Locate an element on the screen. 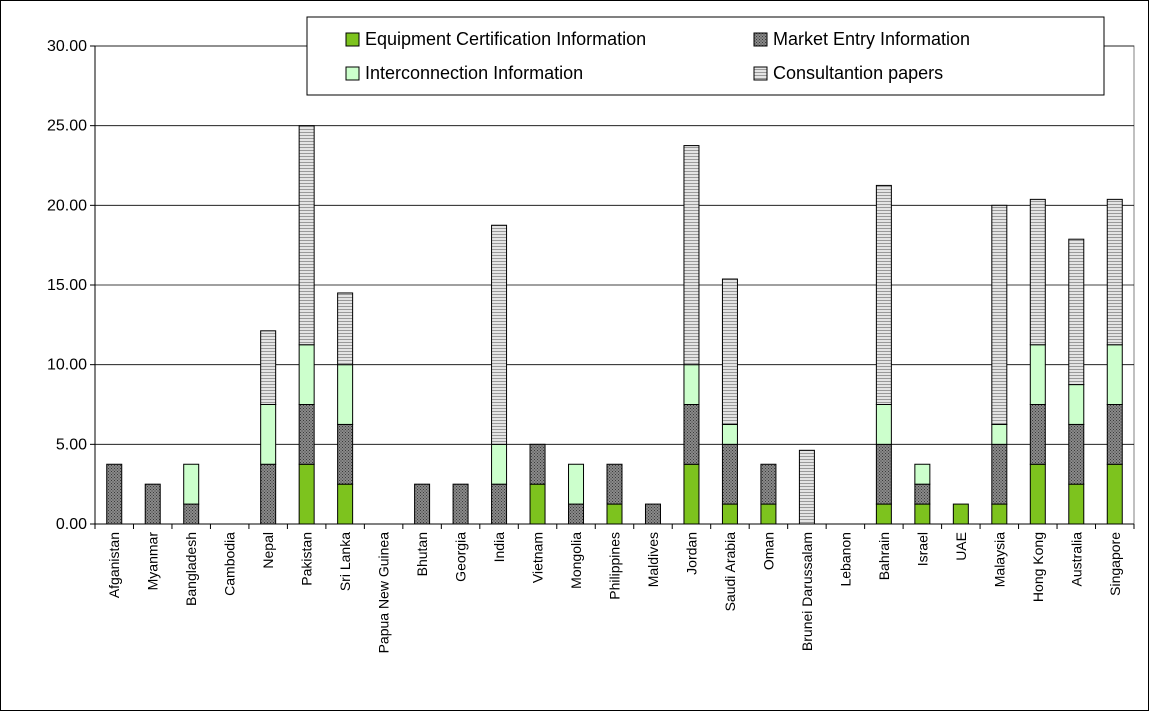  x-category-label: Bahrain is located at coordinates (884, 556).